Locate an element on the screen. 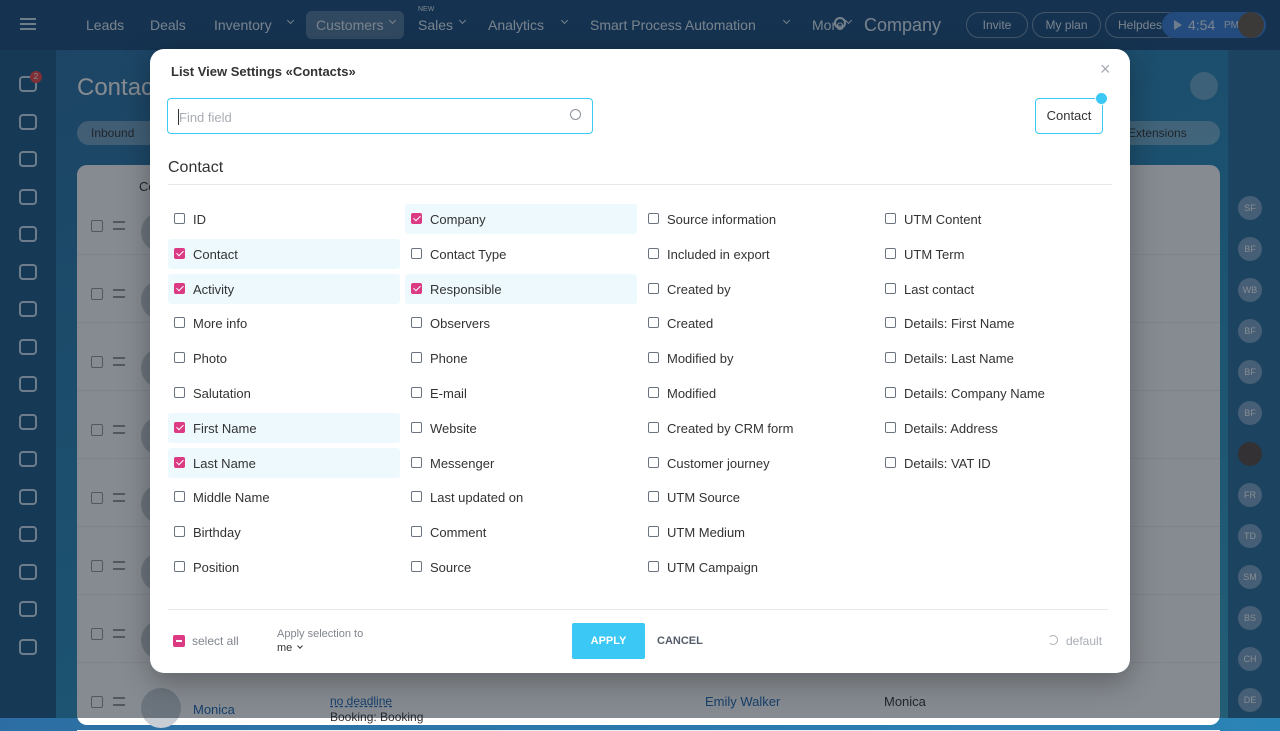  apply-to-value: me is located at coordinates (285, 648).